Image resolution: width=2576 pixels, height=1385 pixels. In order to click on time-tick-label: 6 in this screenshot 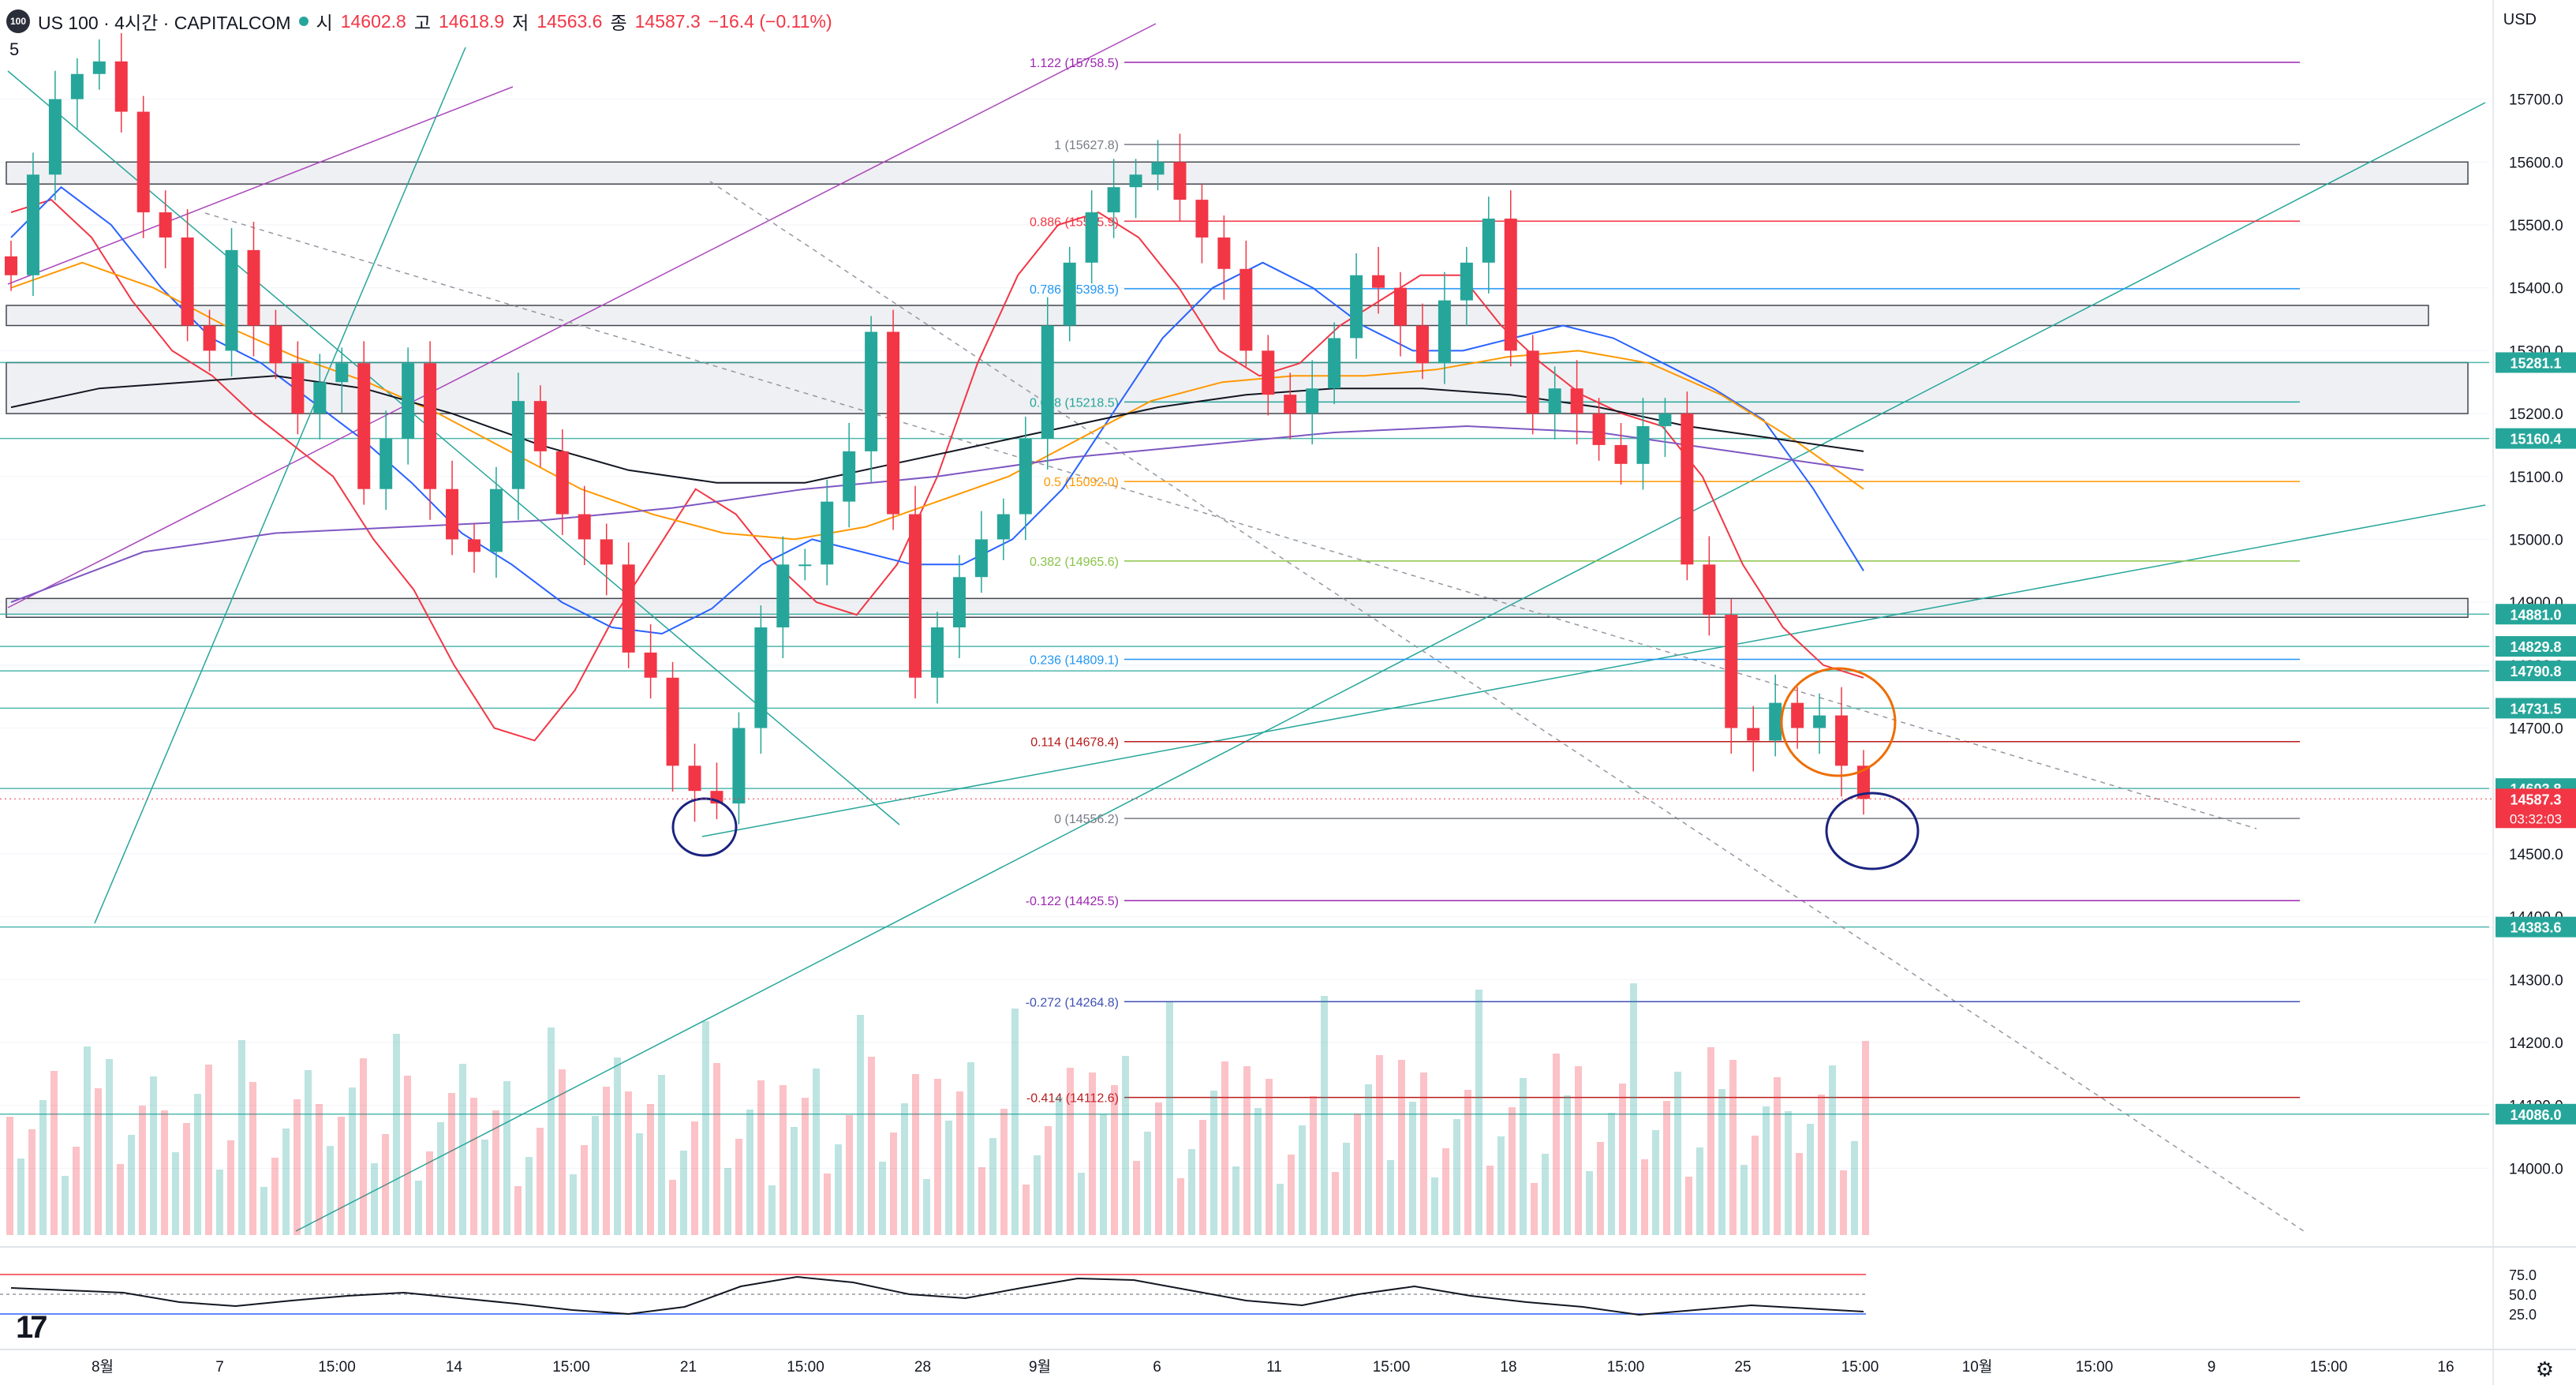, I will do `click(1157, 1367)`.